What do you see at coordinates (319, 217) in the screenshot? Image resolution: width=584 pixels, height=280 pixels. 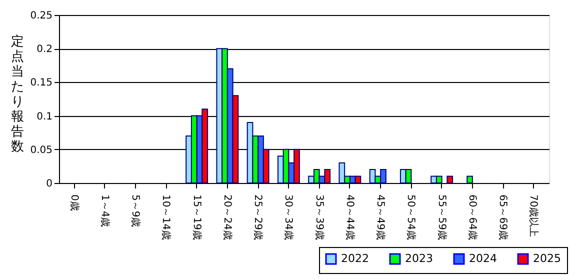 I see `x-tick-label: 35～39歳` at bounding box center [319, 217].